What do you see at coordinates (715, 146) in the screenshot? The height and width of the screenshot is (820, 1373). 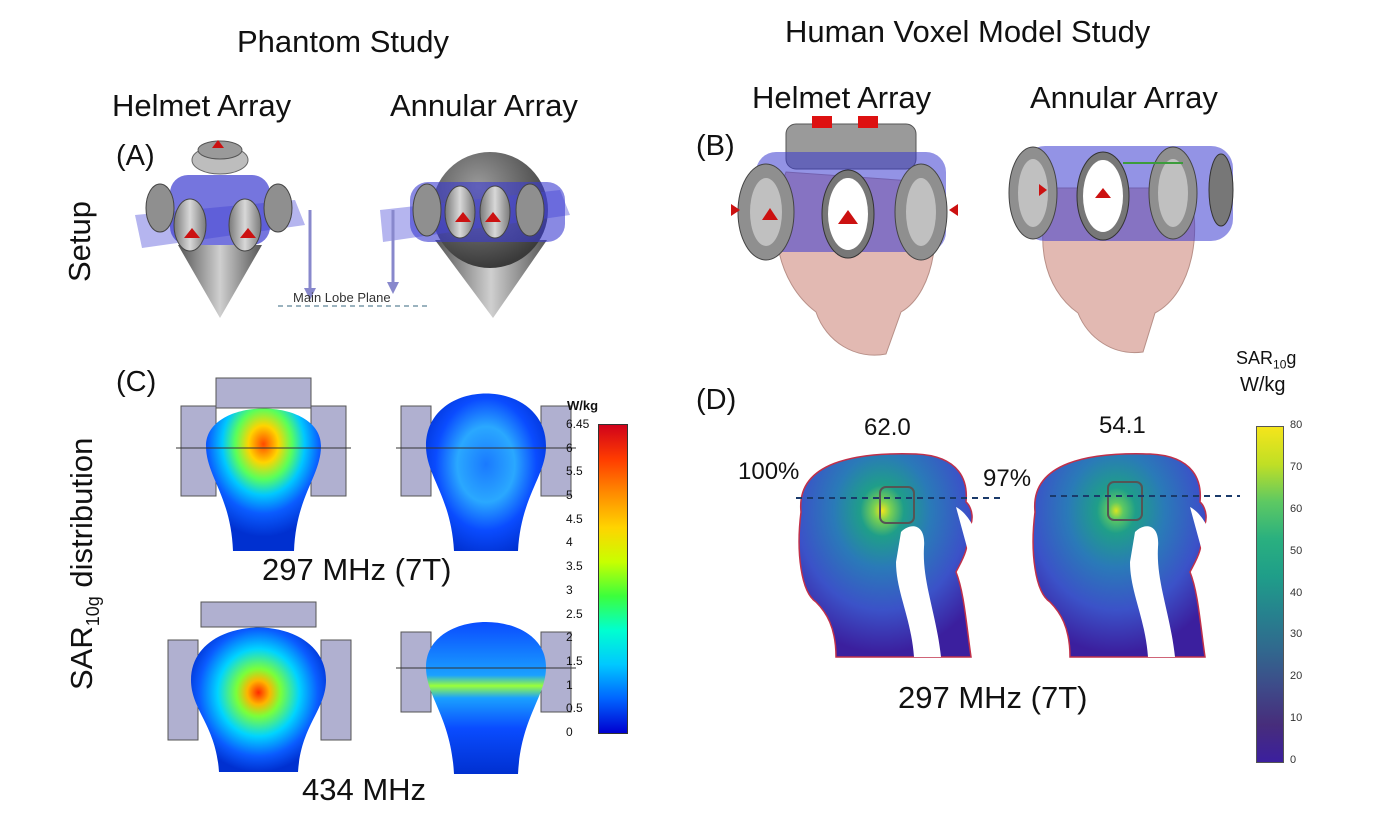 I see `panel-label-b: (B)` at bounding box center [715, 146].